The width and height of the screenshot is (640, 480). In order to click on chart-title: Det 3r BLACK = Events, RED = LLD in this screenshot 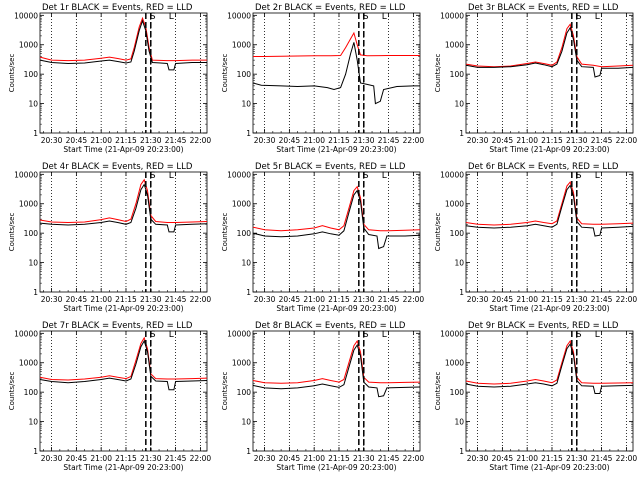, I will do `click(543, 8)`.